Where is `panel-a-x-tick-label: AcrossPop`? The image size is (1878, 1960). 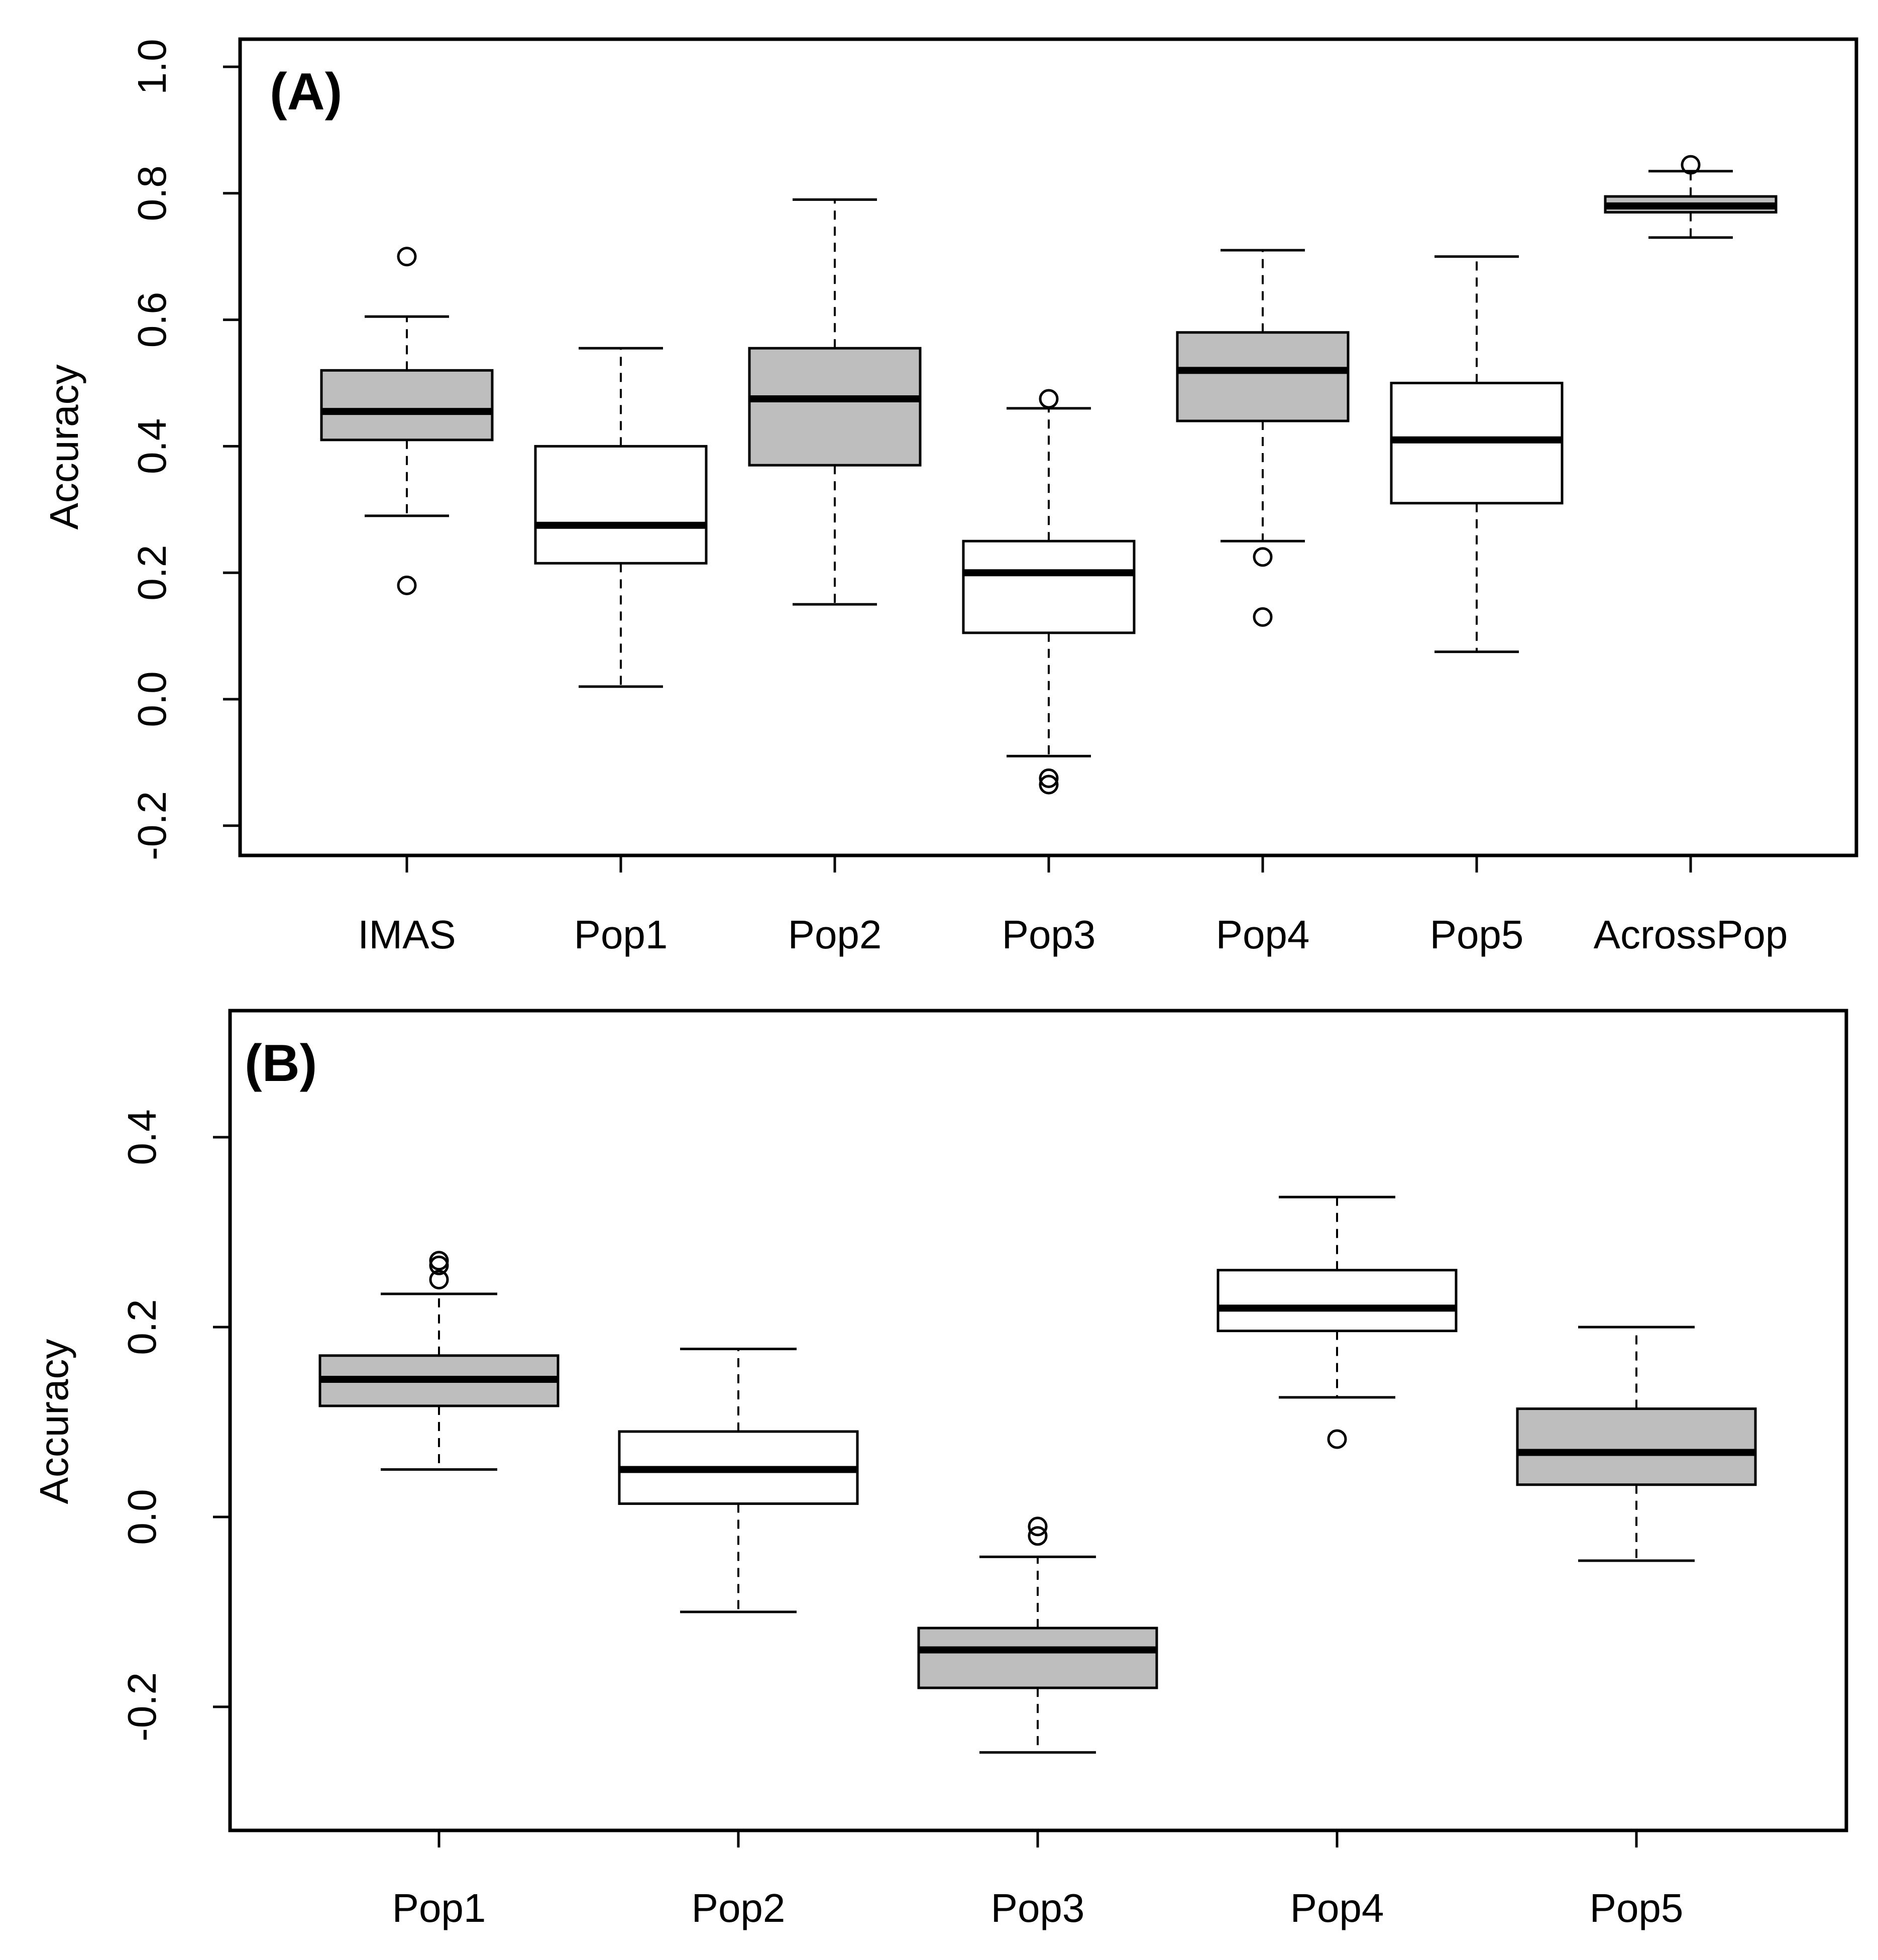
panel-a-x-tick-label: AcrossPop is located at coordinates (1691, 935).